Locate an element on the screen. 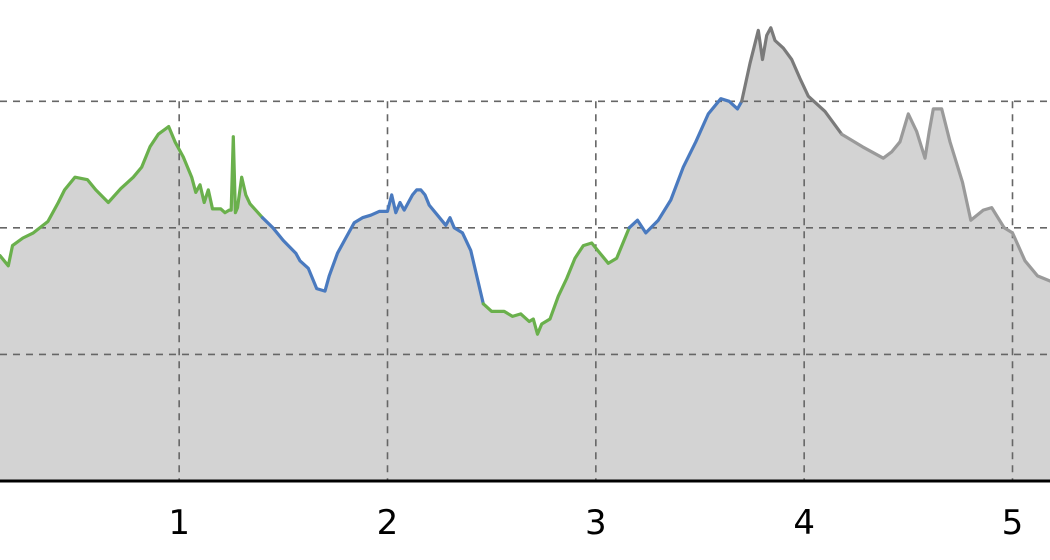 This screenshot has width=1050, height=560. x-tick-label: 4 is located at coordinates (804, 523).